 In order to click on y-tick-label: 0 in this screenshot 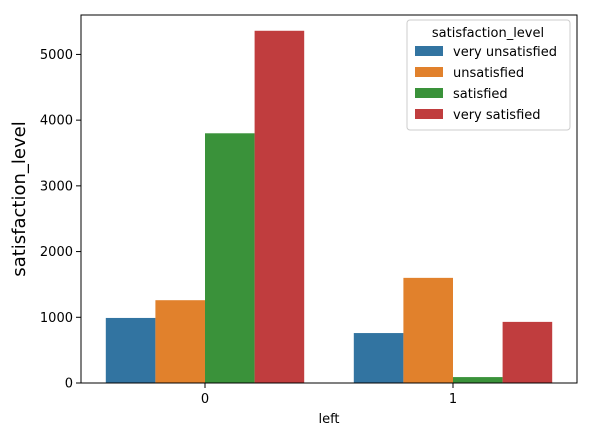, I will do `click(69, 384)`.